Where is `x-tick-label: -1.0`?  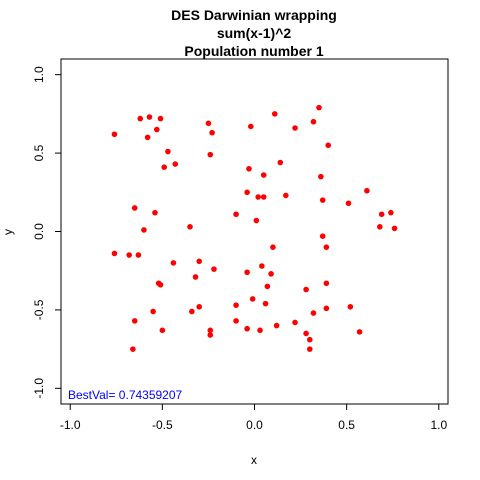 x-tick-label: -1.0 is located at coordinates (70, 425).